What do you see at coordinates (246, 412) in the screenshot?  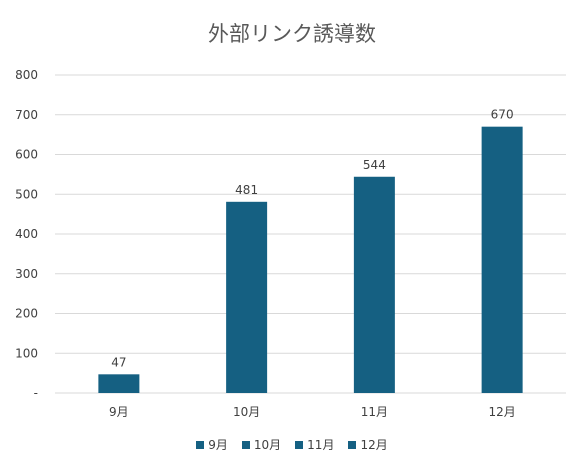 I see `x-tick-label: 10月` at bounding box center [246, 412].